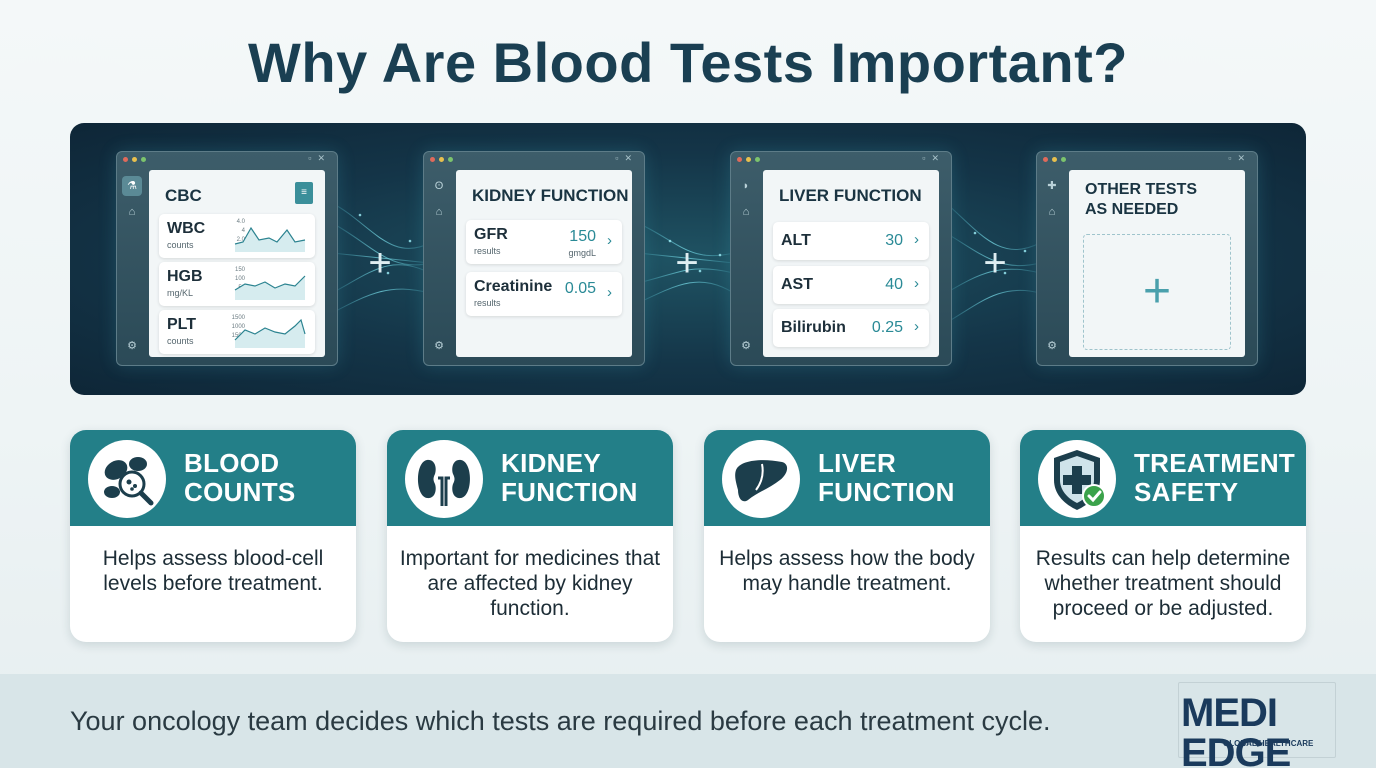  Describe the element at coordinates (761, 479) in the screenshot. I see `liver-icon` at that location.